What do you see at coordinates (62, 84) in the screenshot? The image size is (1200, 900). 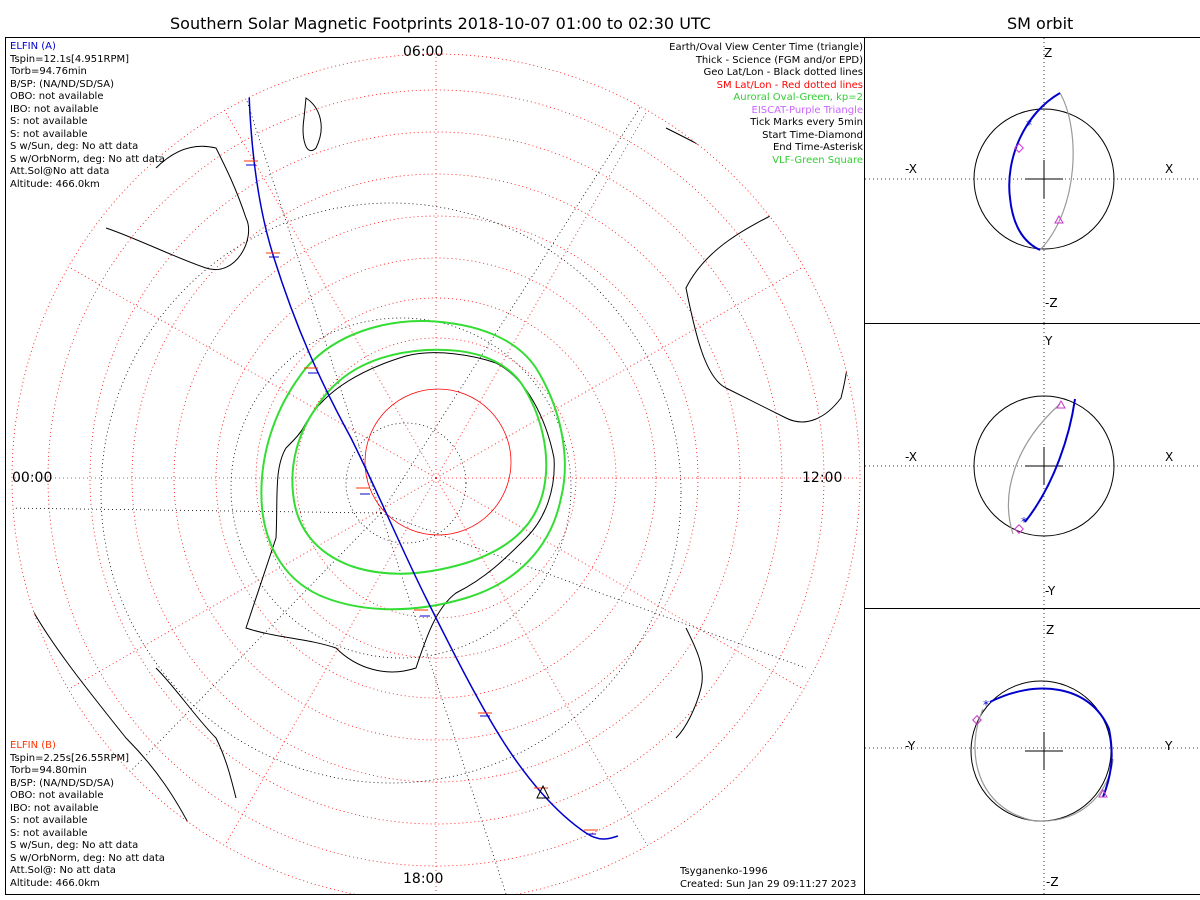 I see `sat-a-line: B/SP: (NA/ND/SD/SA)` at bounding box center [62, 84].